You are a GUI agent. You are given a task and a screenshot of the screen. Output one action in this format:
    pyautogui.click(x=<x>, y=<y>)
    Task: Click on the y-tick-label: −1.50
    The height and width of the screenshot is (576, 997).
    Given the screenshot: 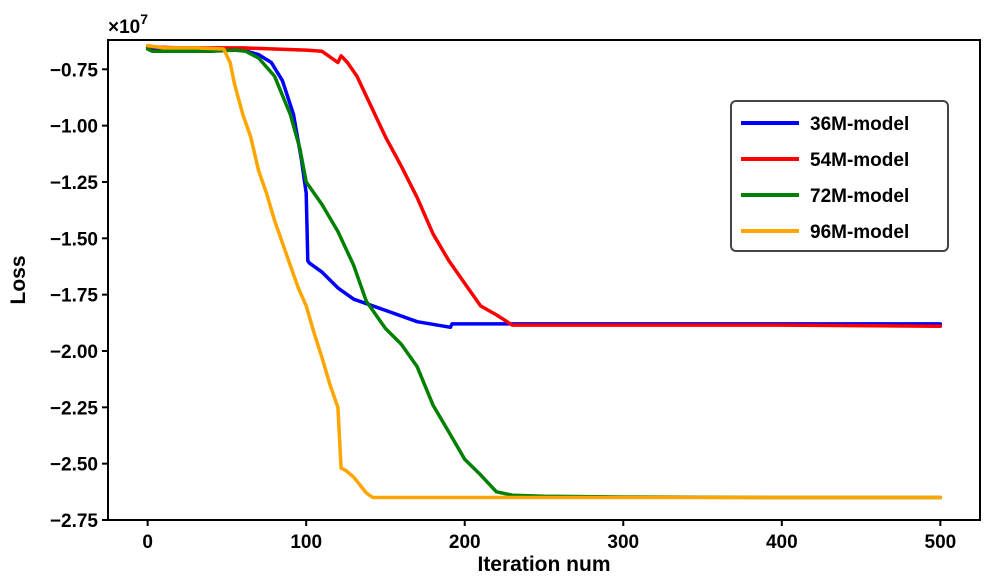 What is the action you would take?
    pyautogui.click(x=74, y=239)
    